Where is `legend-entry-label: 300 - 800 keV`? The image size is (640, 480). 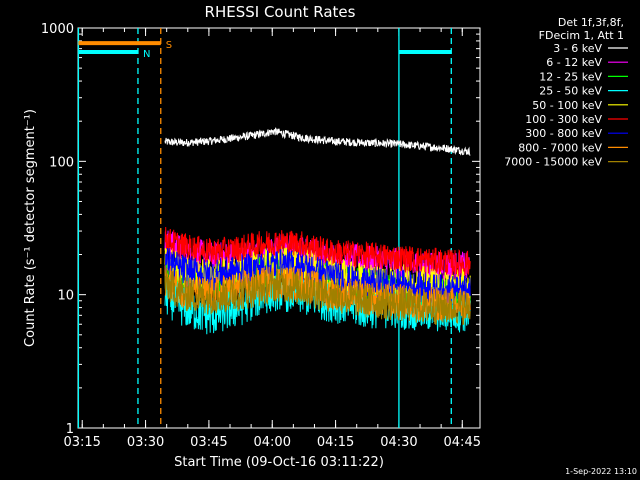
legend-entry-label: 300 - 800 keV is located at coordinates (563, 133).